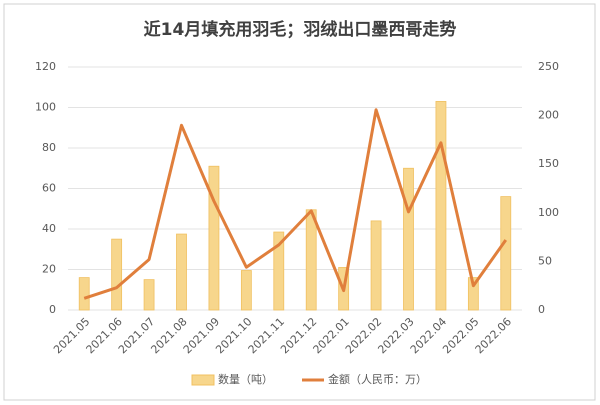 The width and height of the screenshot is (600, 405). Describe the element at coordinates (548, 66) in the screenshot. I see `y2-tick-label: 250` at that location.